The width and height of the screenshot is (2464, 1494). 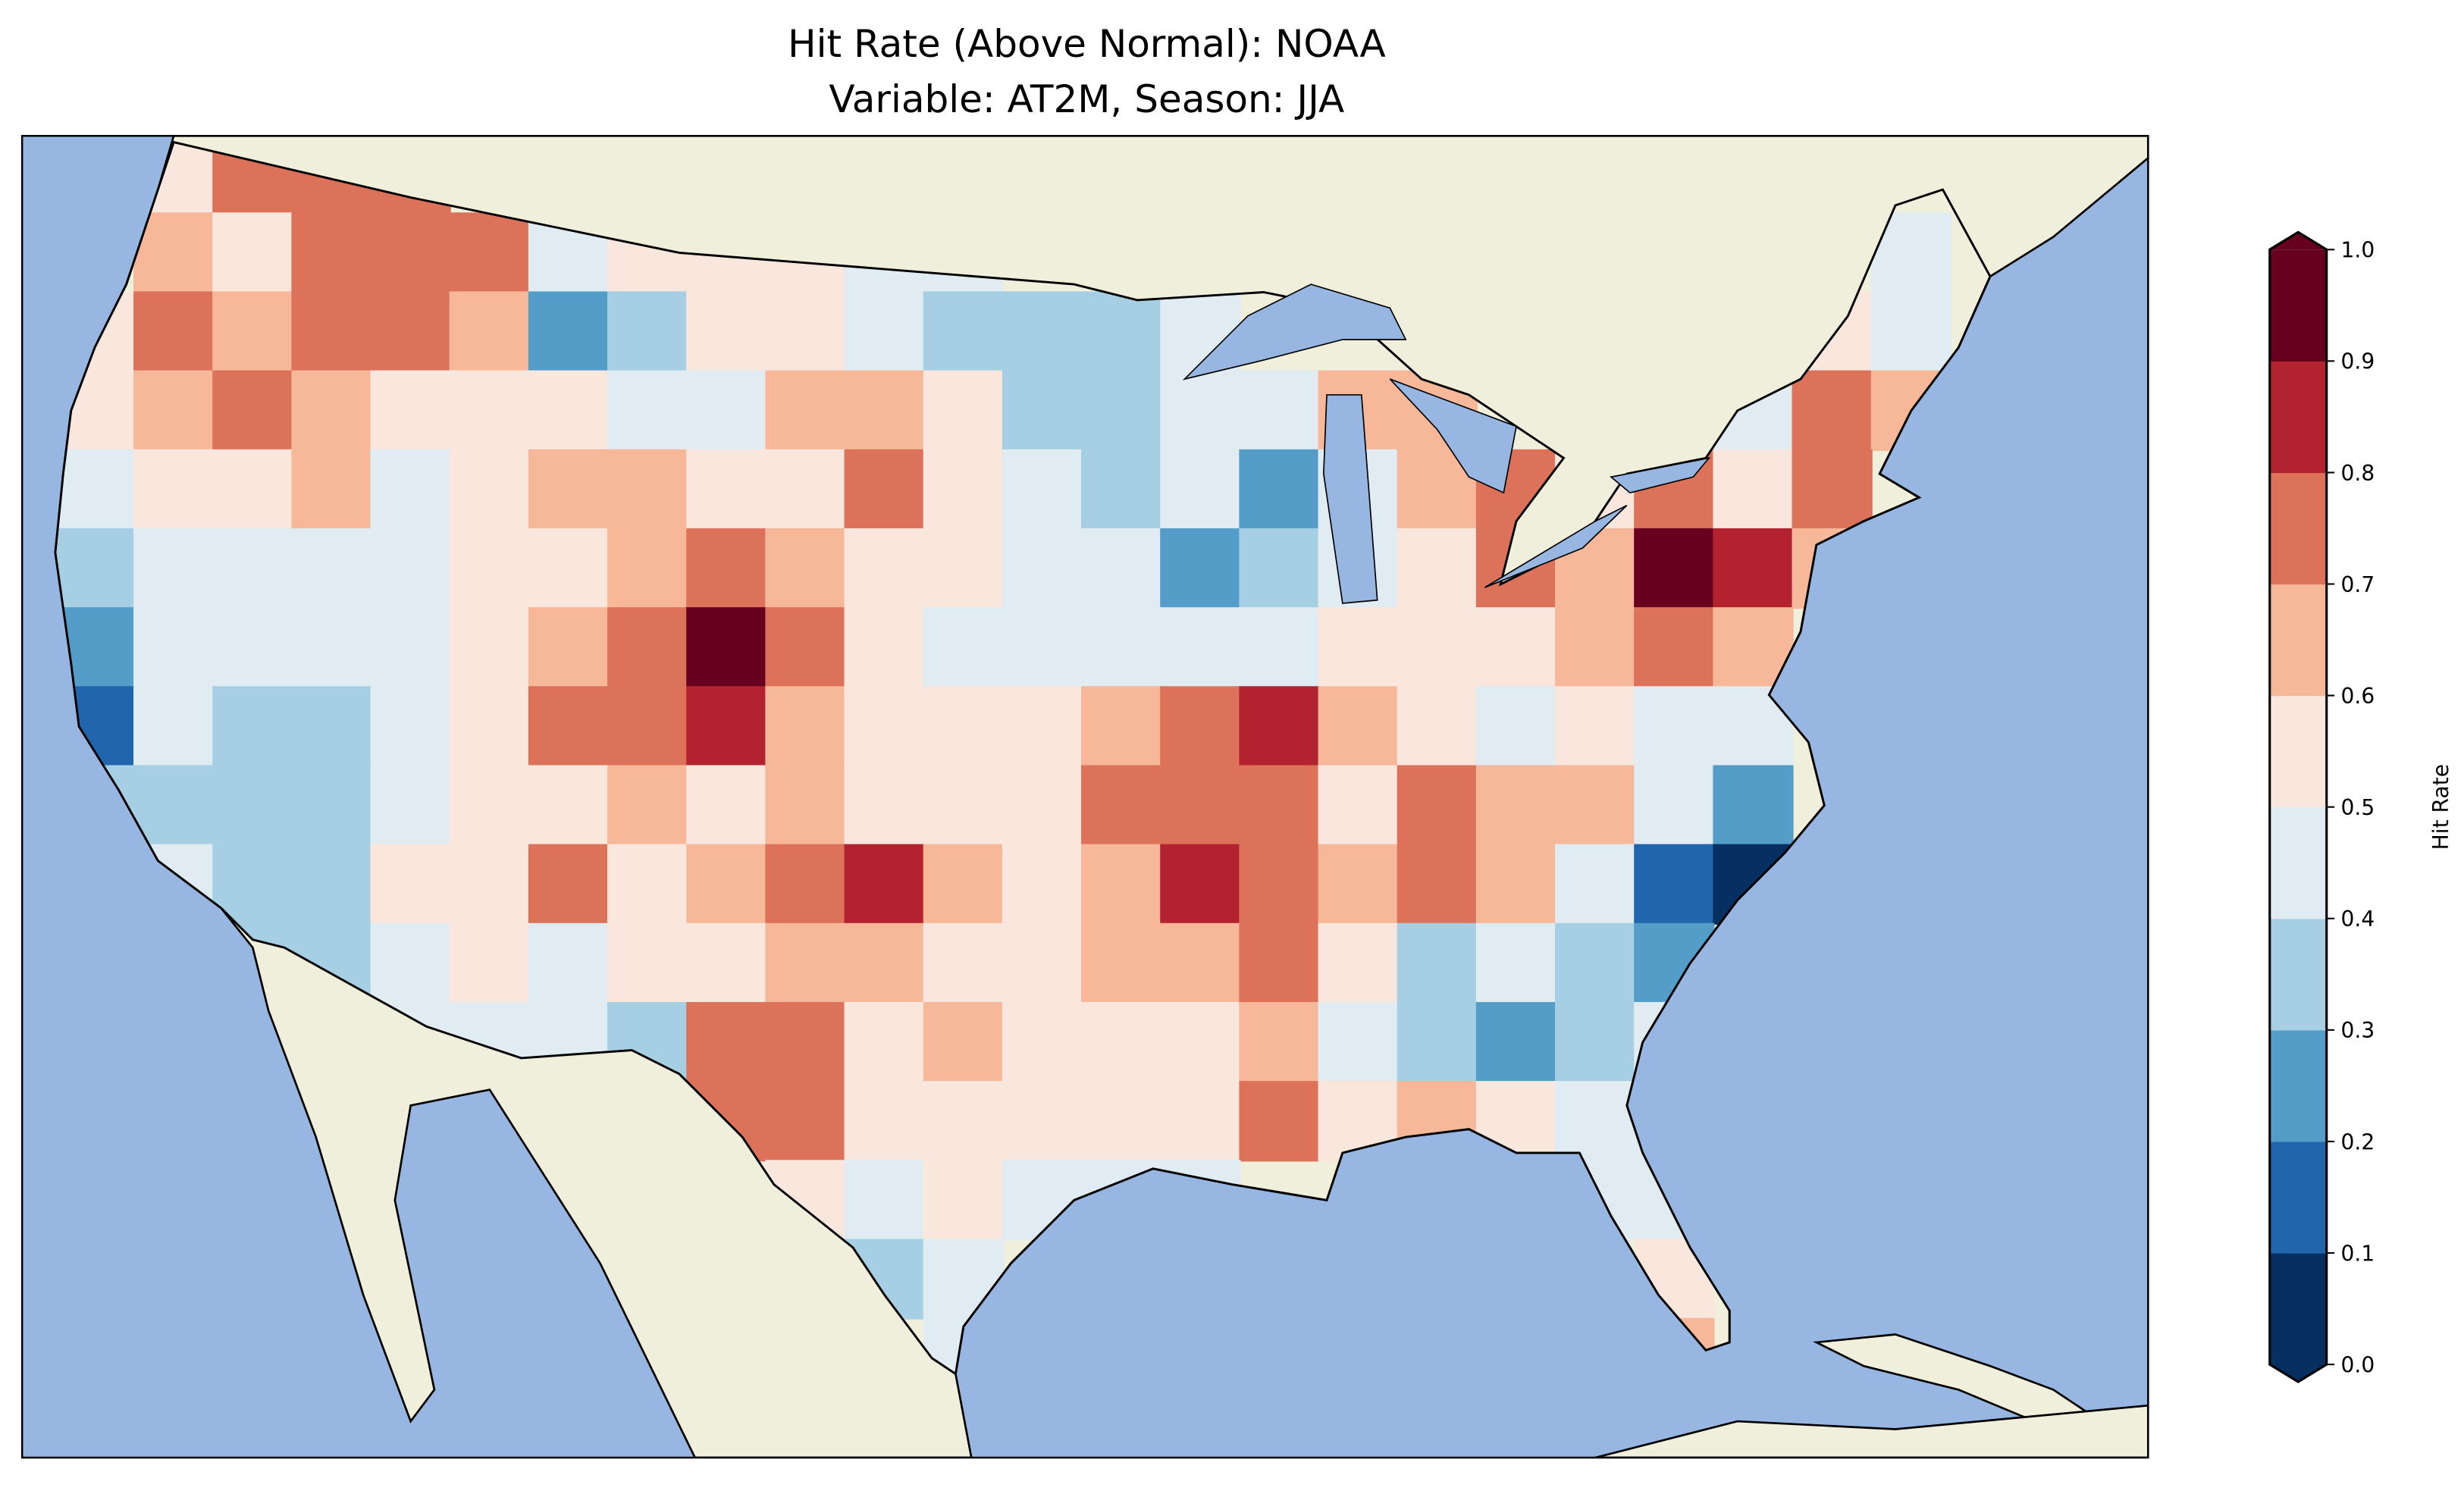 What do you see at coordinates (1556, 546) in the screenshot?
I see `lake-erie` at bounding box center [1556, 546].